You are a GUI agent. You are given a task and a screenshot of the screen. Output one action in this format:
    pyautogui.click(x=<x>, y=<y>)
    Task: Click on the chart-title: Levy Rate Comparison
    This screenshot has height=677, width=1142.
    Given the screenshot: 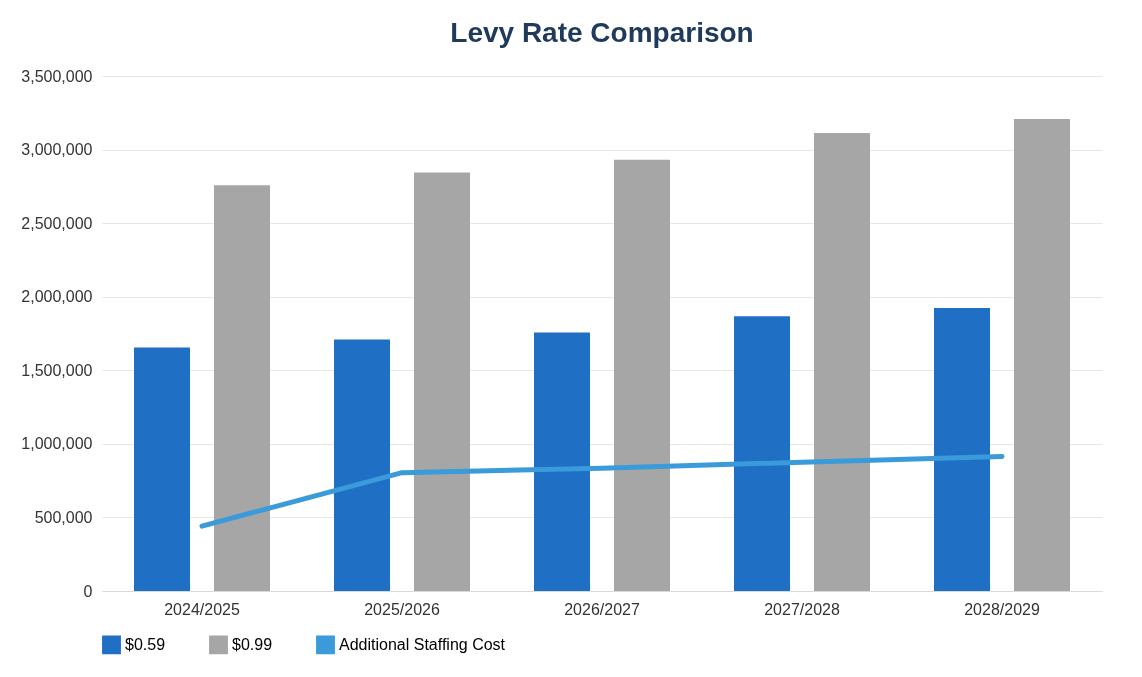 What is the action you would take?
    pyautogui.click(x=602, y=32)
    